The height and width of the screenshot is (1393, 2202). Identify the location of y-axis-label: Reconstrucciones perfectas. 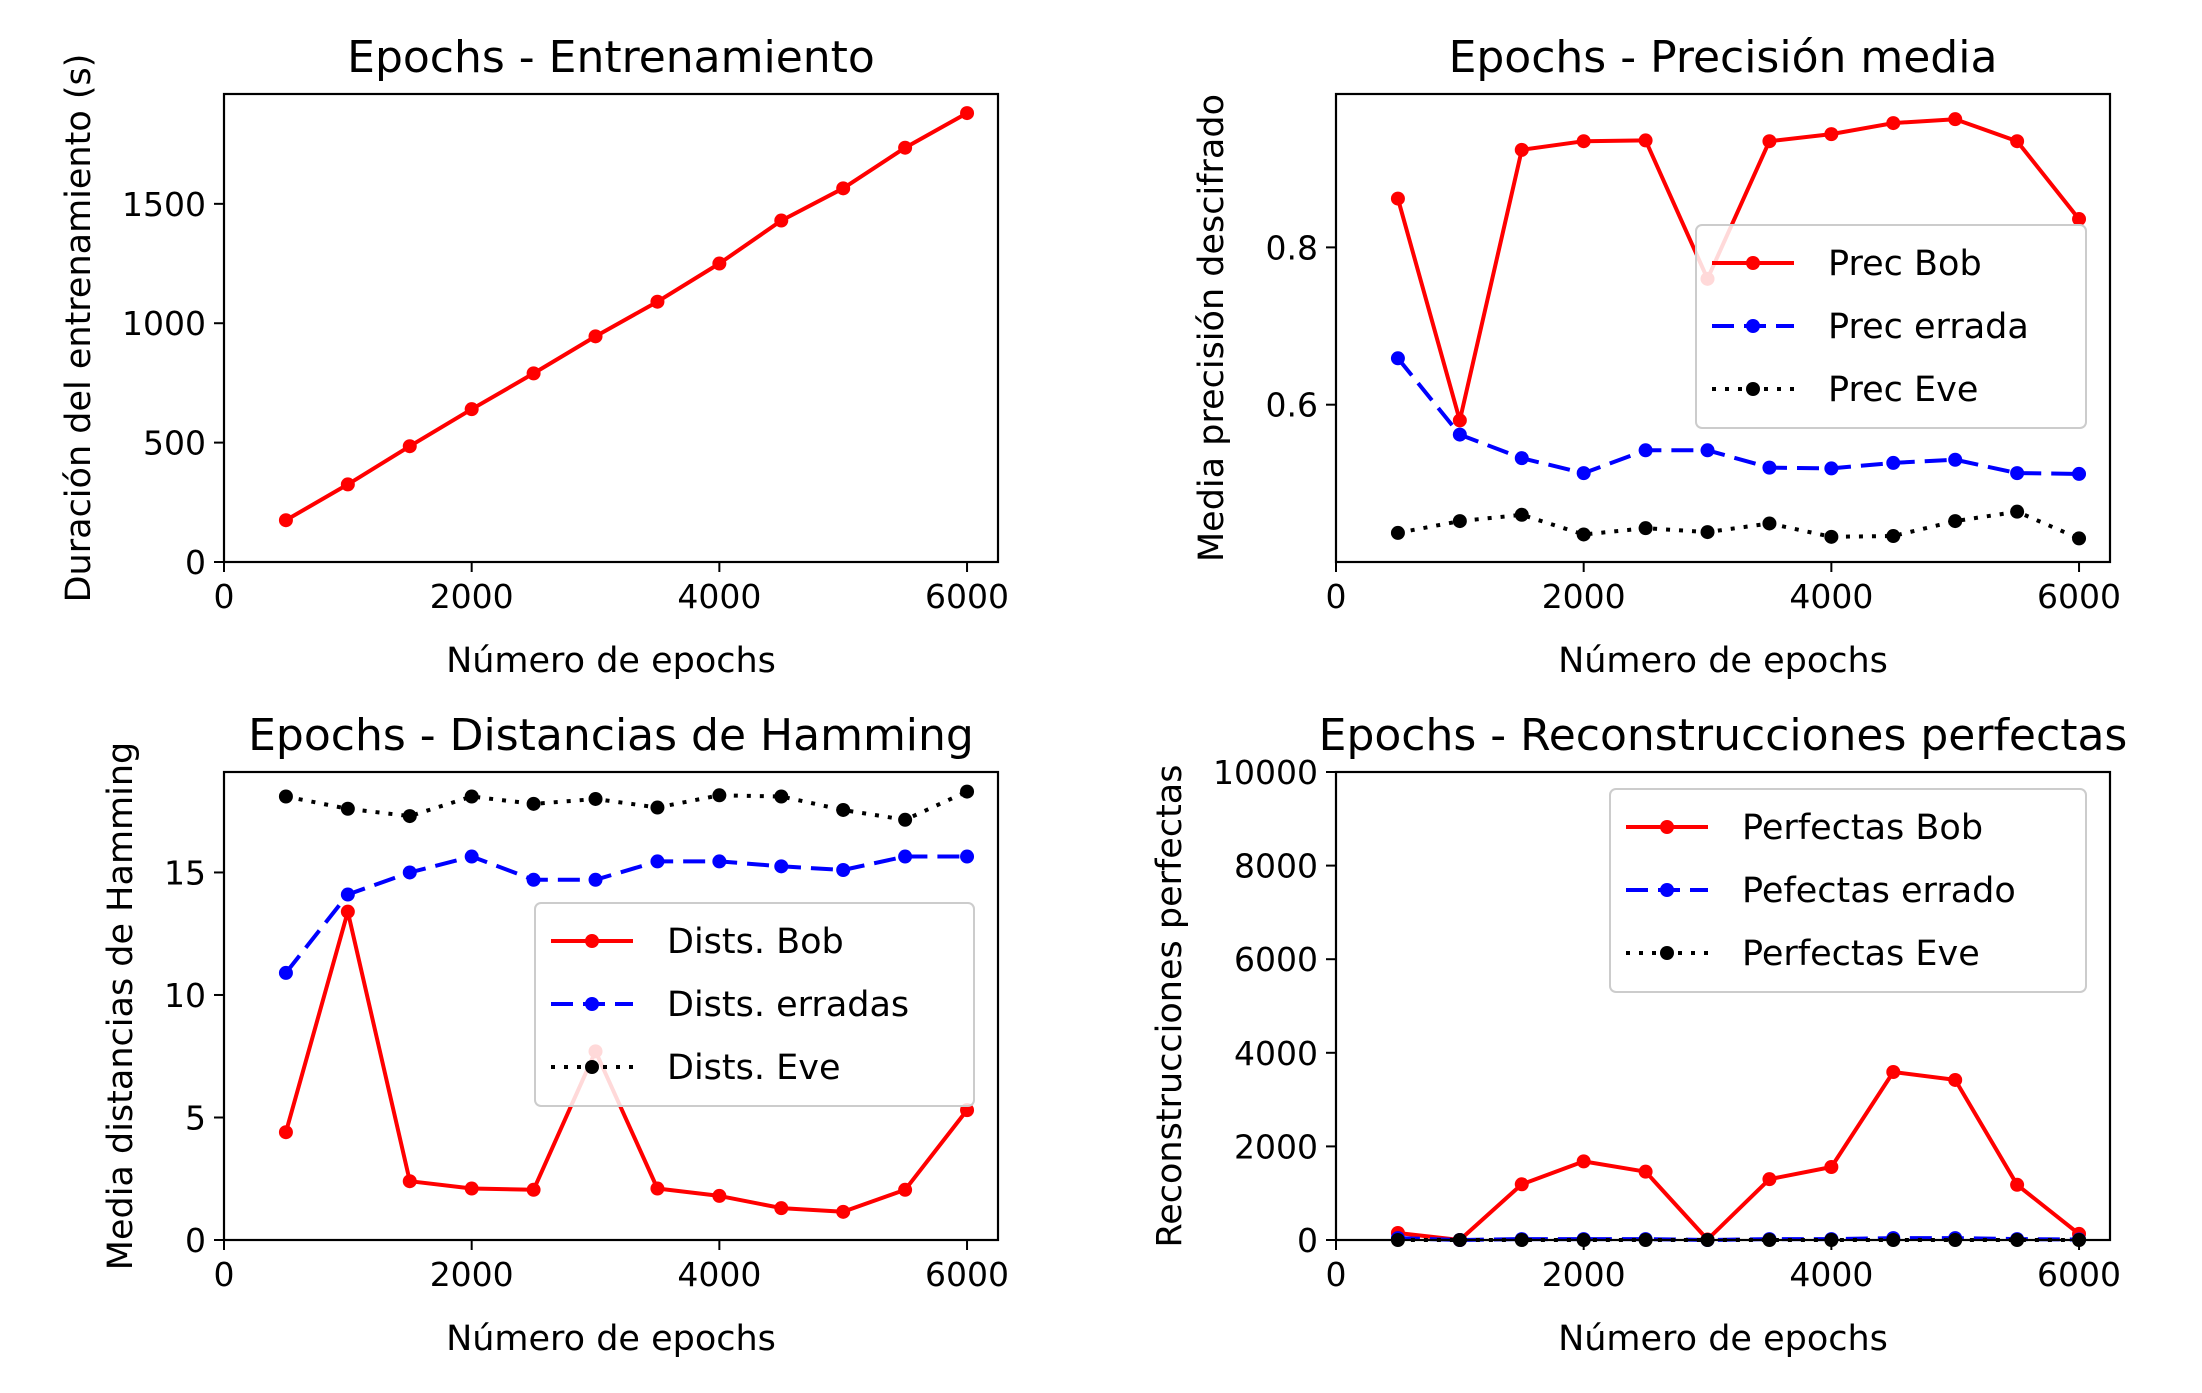
(1170, 1006).